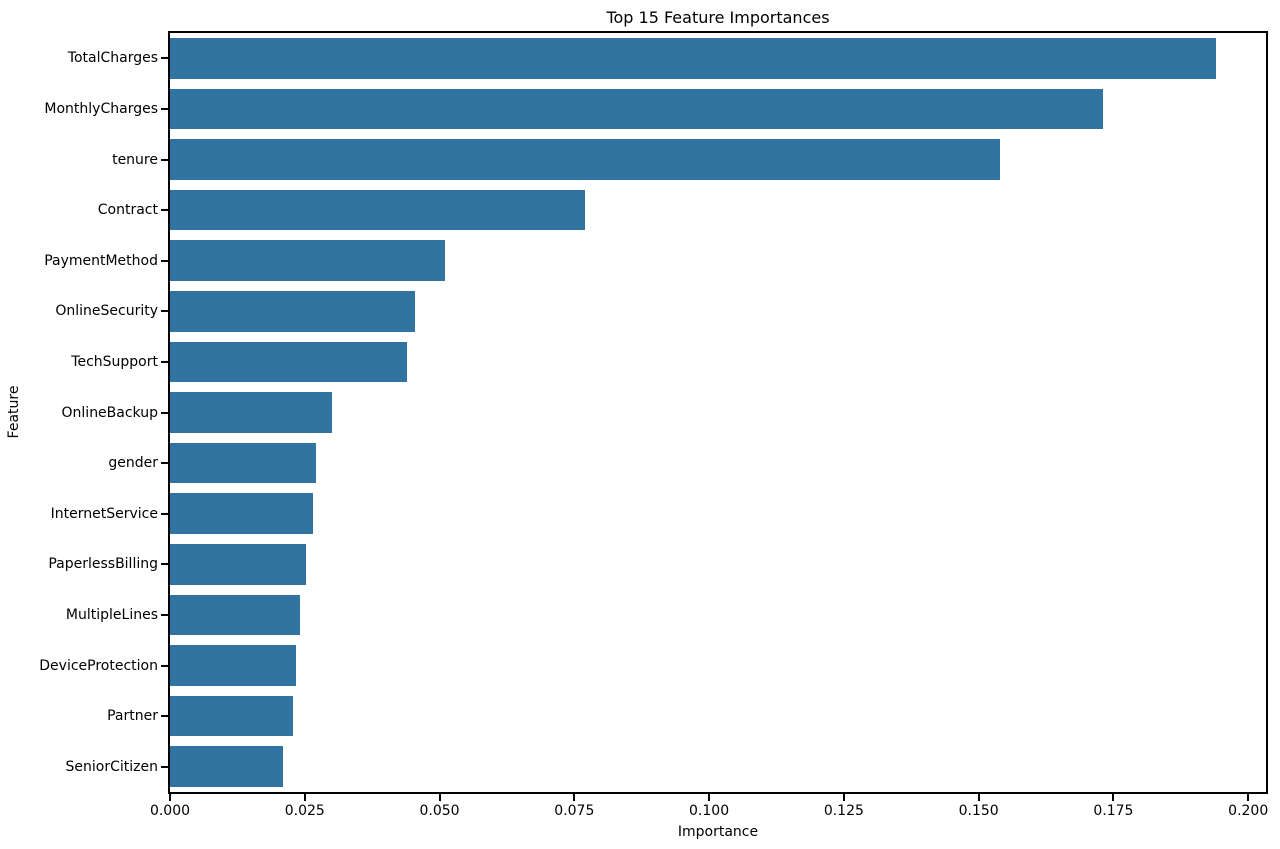 The height and width of the screenshot is (849, 1280). Describe the element at coordinates (106, 311) in the screenshot. I see `y-tick-label-OnlineSecurity: OnlineSecurity` at that location.